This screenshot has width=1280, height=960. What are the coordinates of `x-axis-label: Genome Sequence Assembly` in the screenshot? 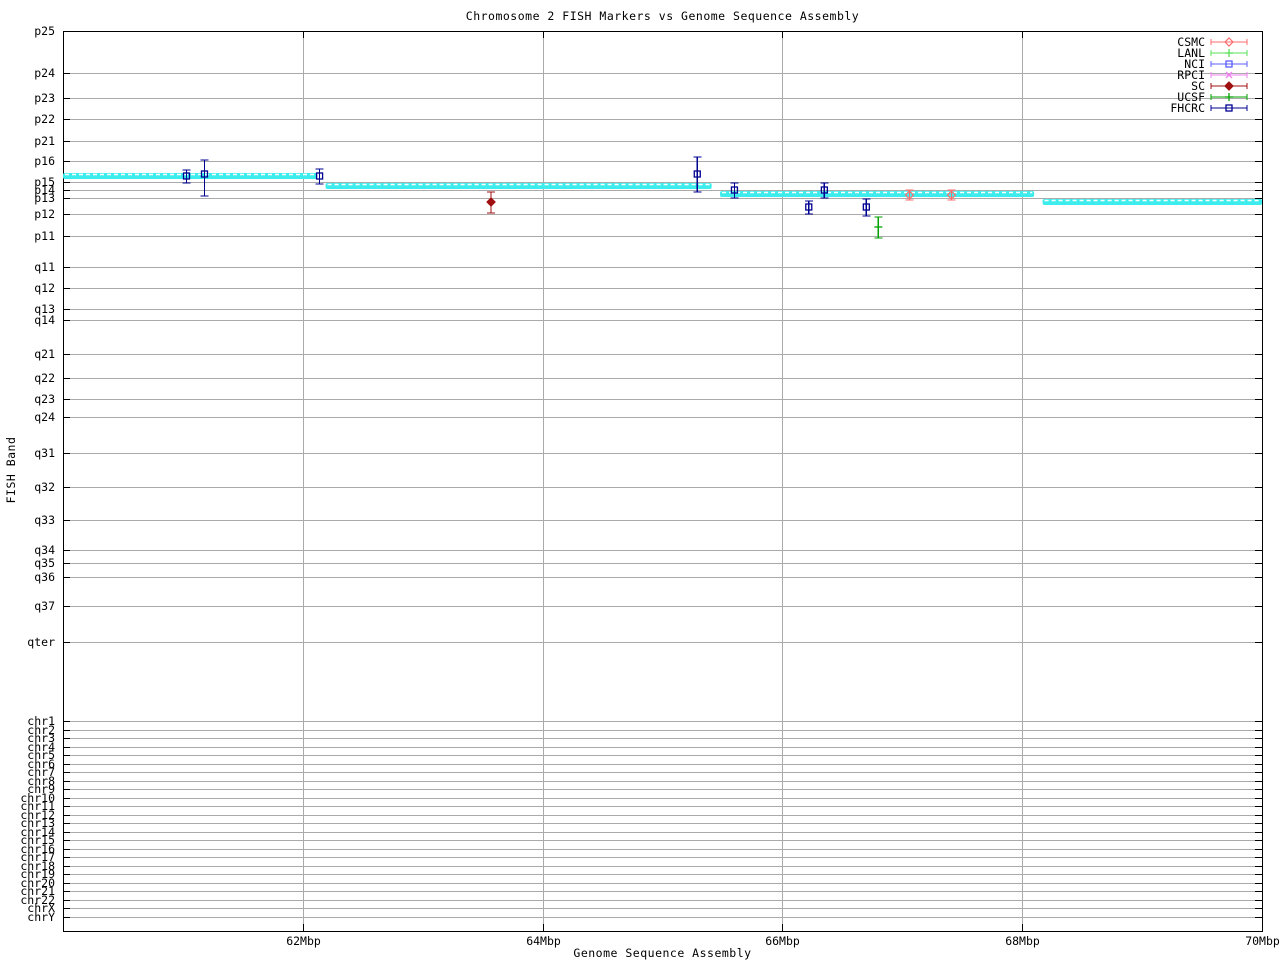 It's located at (662, 953).